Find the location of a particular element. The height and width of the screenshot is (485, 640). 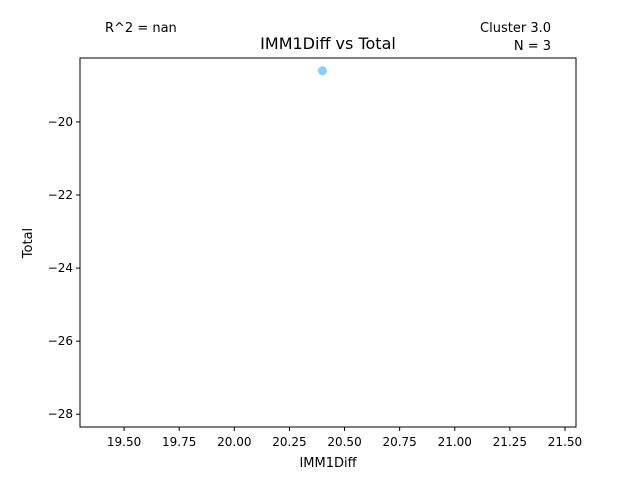

data-points is located at coordinates (322, 71).